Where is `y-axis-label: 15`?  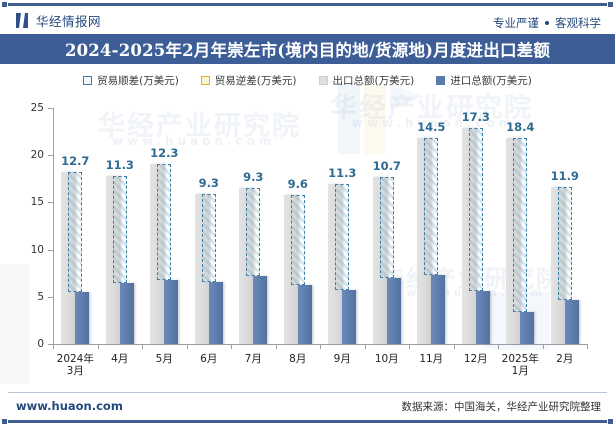 y-axis-label: 15 is located at coordinates (37, 202).